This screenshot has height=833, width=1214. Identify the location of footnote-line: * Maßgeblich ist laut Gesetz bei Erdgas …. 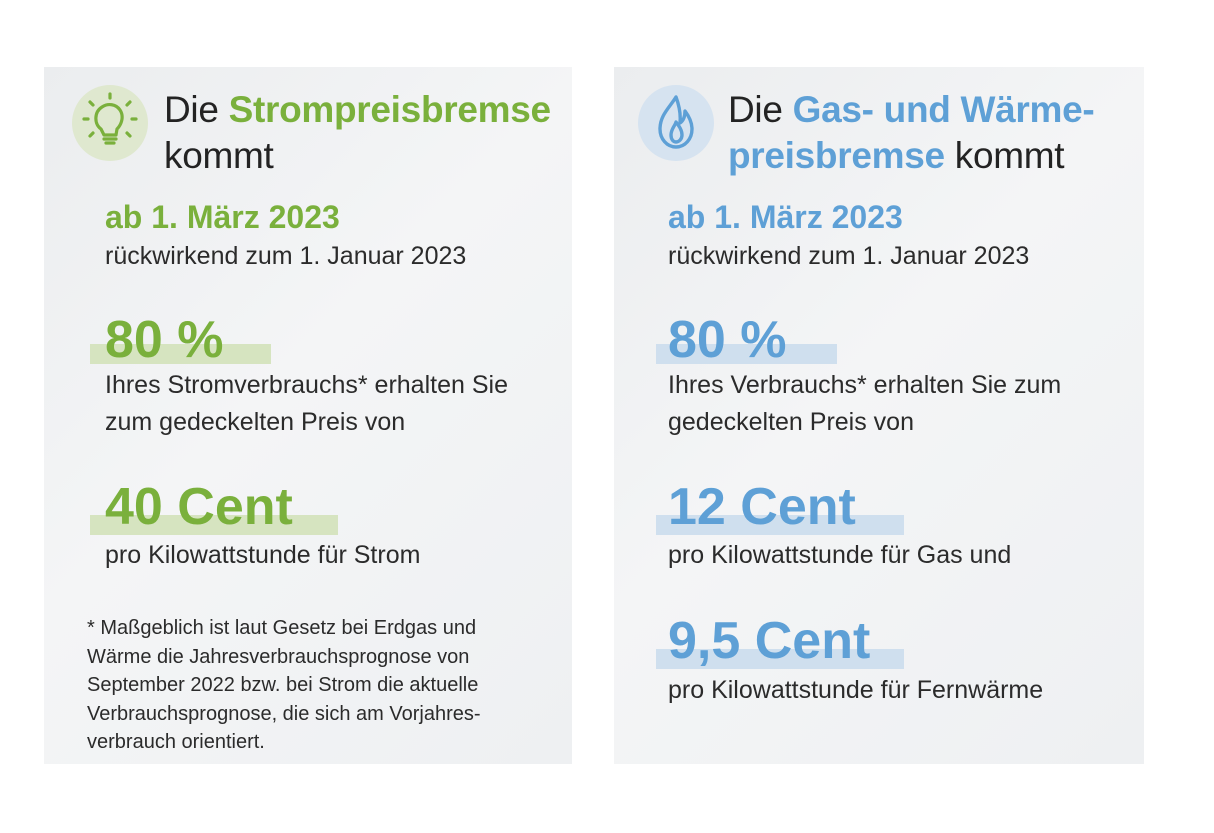
(282, 628).